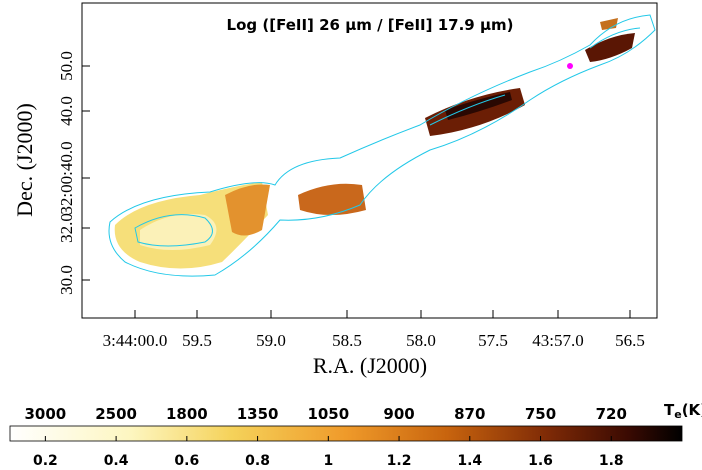 The width and height of the screenshot is (702, 470). Describe the element at coordinates (611, 461) in the screenshot. I see `colorbar-tick-label: 1.8` at that location.